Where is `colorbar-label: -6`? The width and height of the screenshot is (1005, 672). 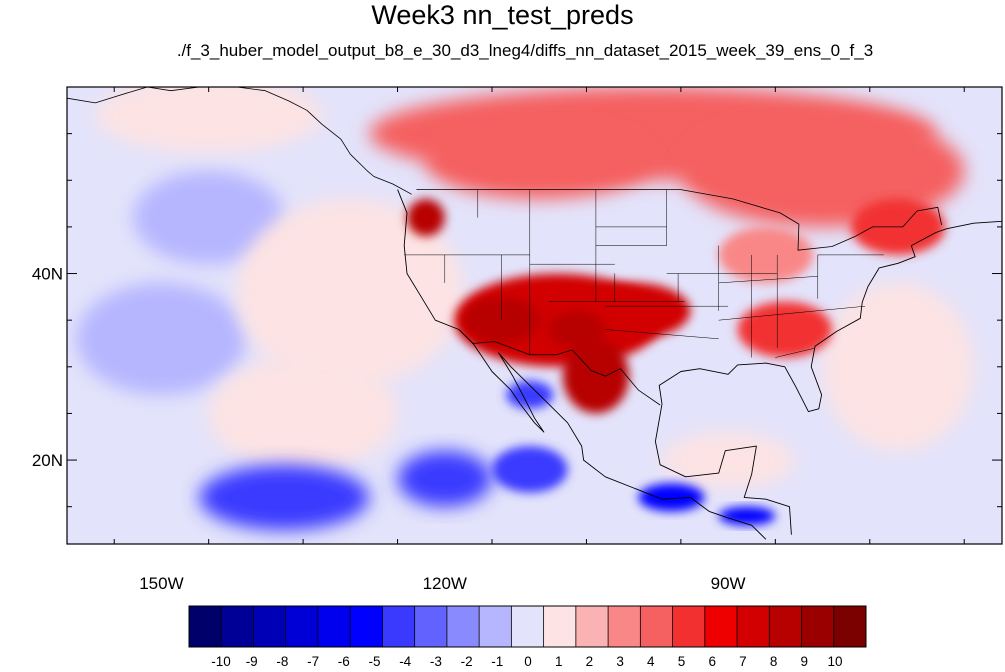 colorbar-label: -6 is located at coordinates (344, 661).